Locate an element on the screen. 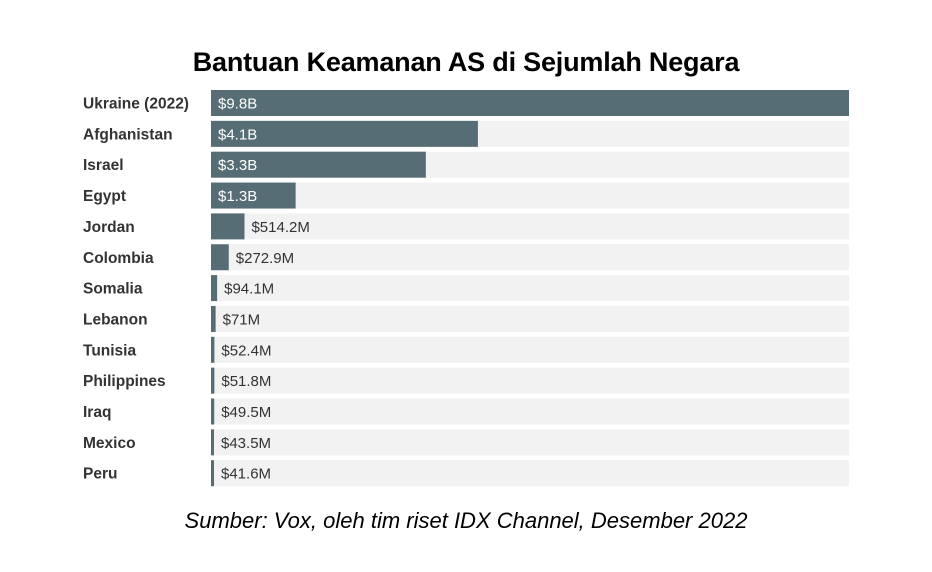 The width and height of the screenshot is (932, 572). value-label: $3.3B is located at coordinates (237, 165).